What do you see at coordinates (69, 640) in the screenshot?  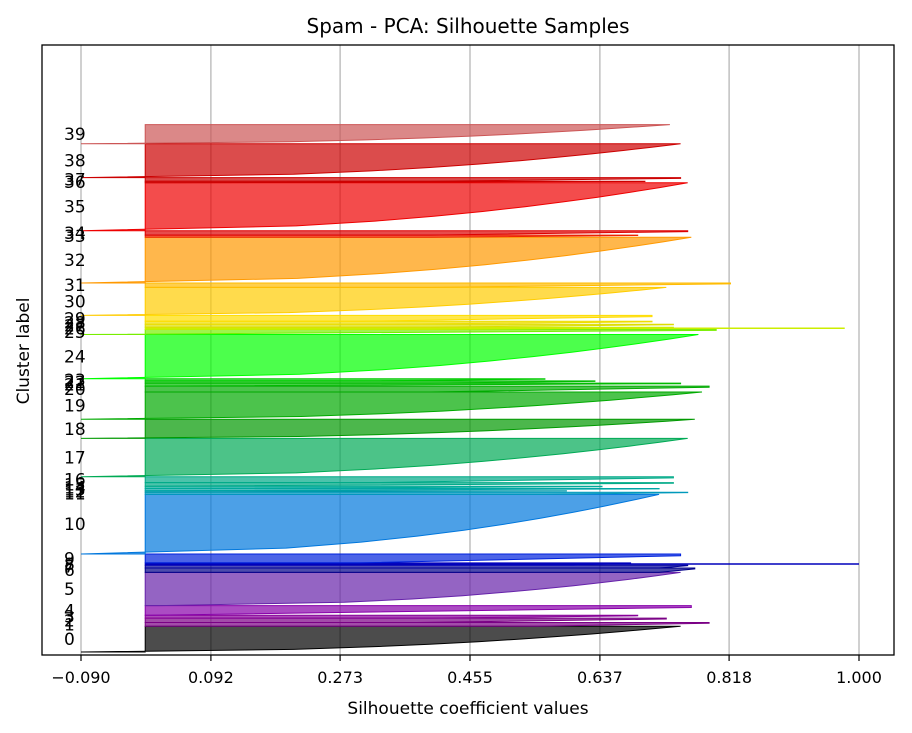 I see `cluster-label-0: 0` at bounding box center [69, 640].